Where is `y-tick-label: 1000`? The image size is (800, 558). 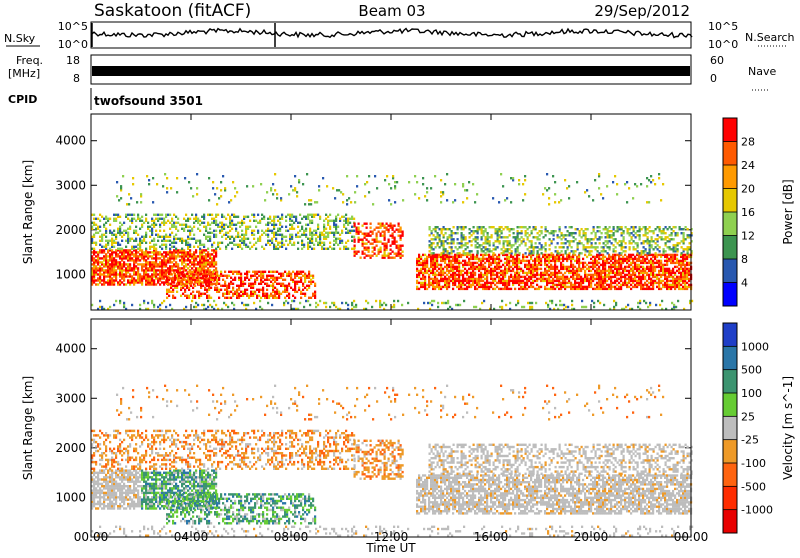 y-tick-label: 1000 is located at coordinates (70, 274).